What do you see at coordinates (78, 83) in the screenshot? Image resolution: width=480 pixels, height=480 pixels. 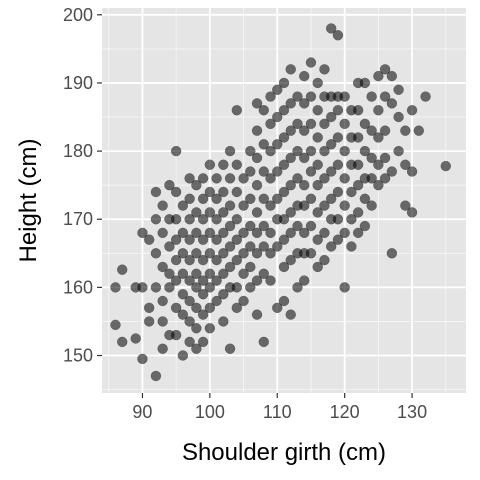 I see `y-tick-label: 190` at bounding box center [78, 83].